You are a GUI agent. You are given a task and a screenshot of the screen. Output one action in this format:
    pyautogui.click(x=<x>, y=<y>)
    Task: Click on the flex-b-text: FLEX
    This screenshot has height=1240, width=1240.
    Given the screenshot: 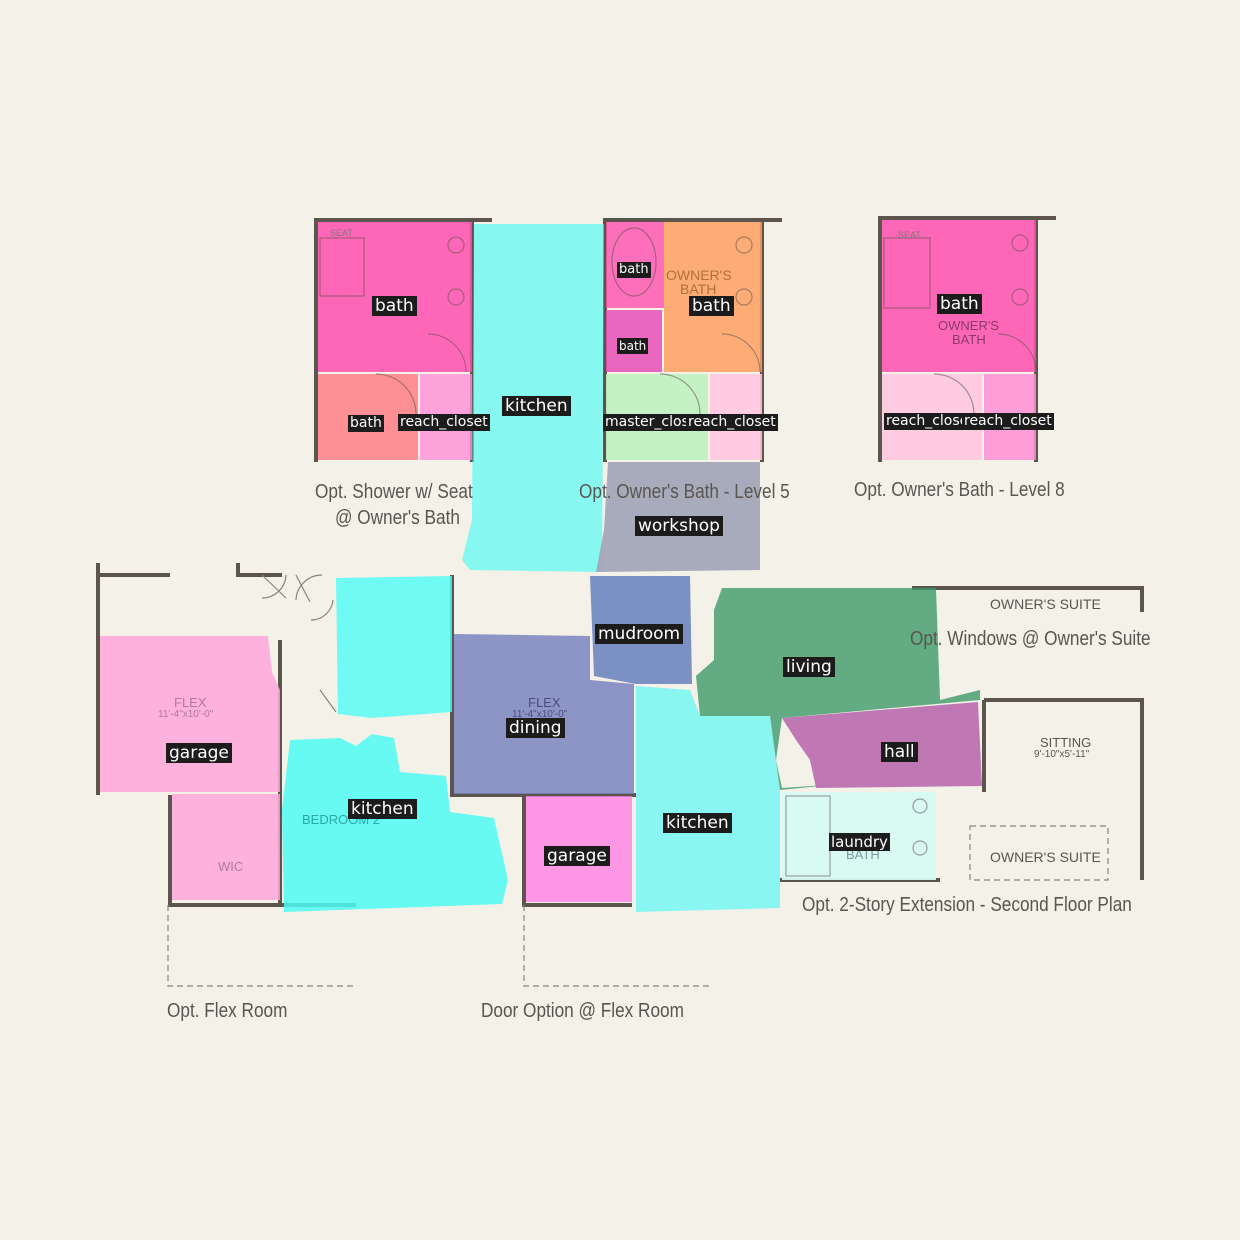 What is the action you would take?
    pyautogui.click(x=544, y=702)
    